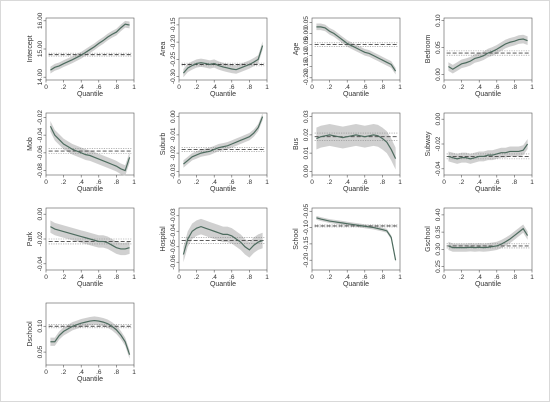 This screenshot has width=550, height=406. I want to click on y-axis-label: Age, so click(296, 49).